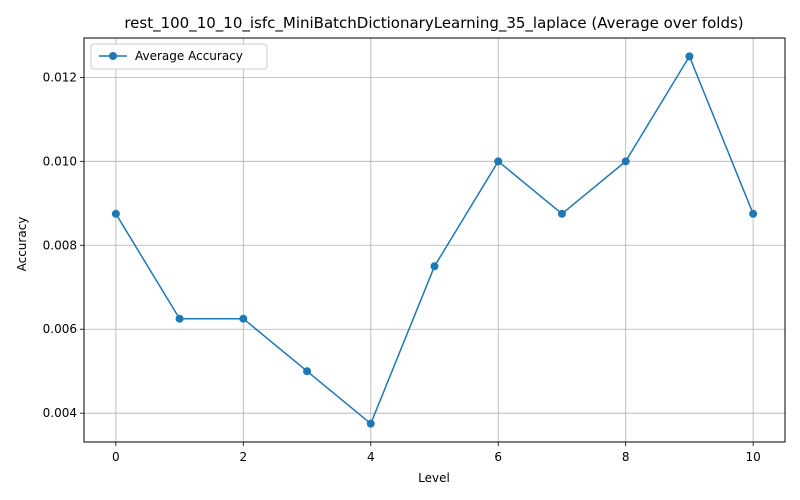  I want to click on legend-entry-average-accuracy: Average Accuracy, so click(189, 56).